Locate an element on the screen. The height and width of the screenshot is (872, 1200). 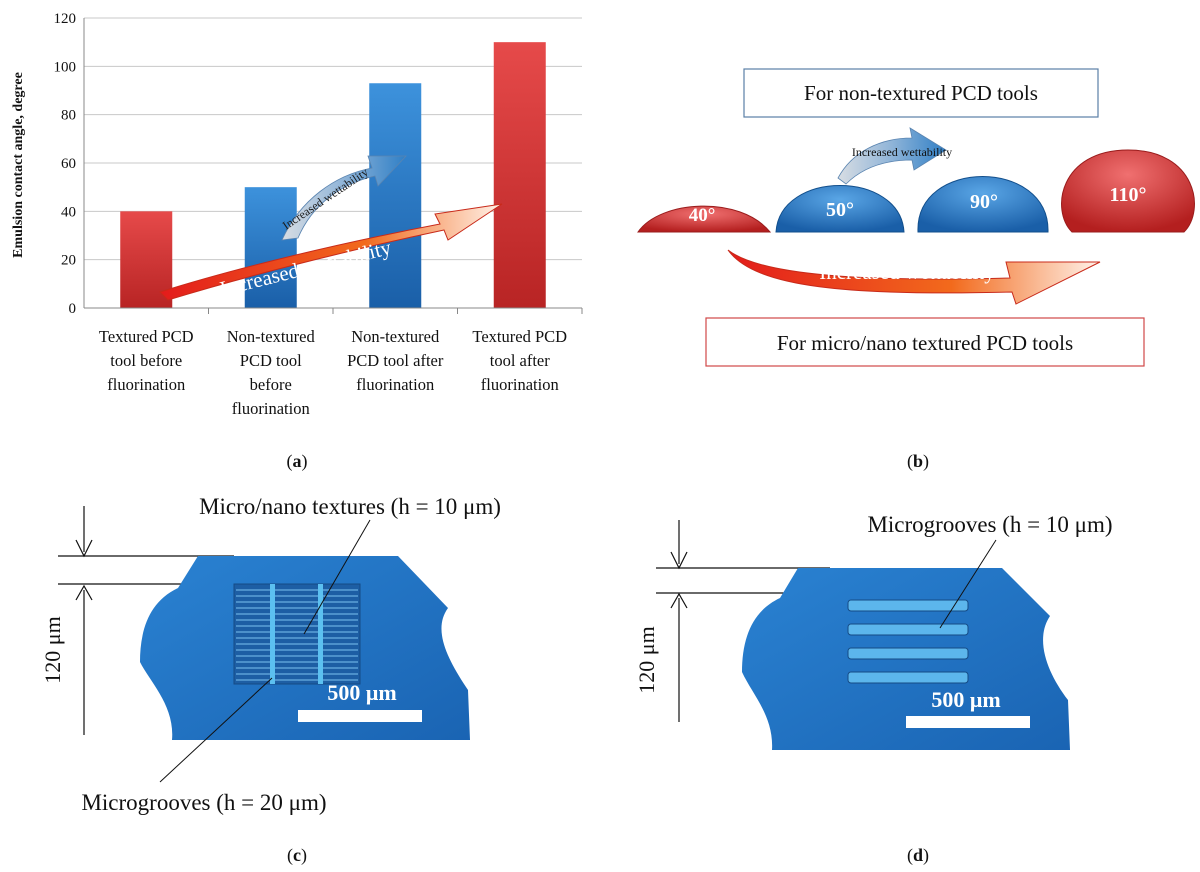
bottom-box-text: For micro/nano textured PCD tools is located at coordinates (925, 343).